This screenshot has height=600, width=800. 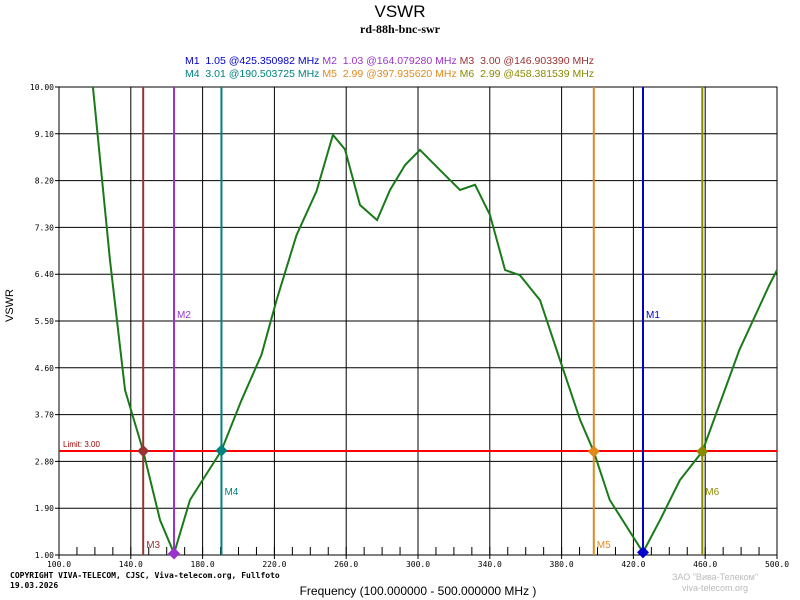 What do you see at coordinates (44, 181) in the screenshot?
I see `y-tick-label: 8.20` at bounding box center [44, 181].